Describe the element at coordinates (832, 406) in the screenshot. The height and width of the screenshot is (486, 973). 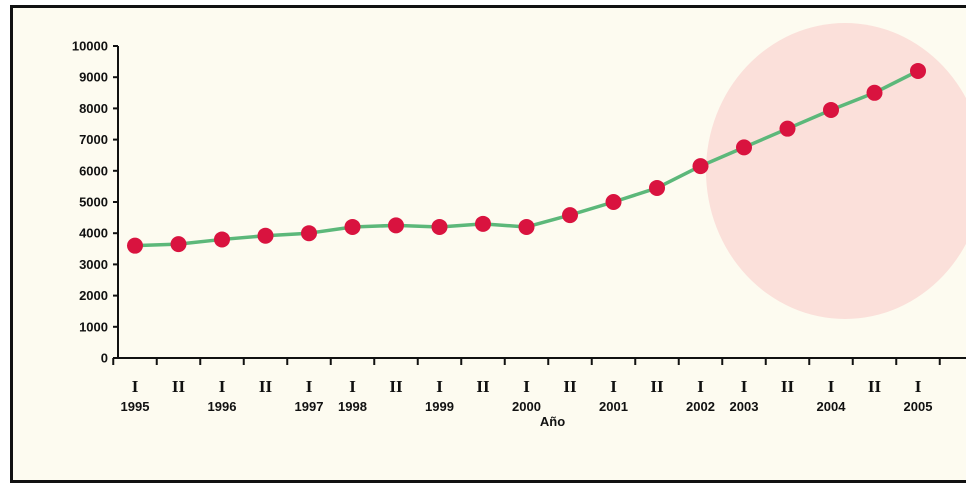
I see `x-year-label: 2004` at that location.